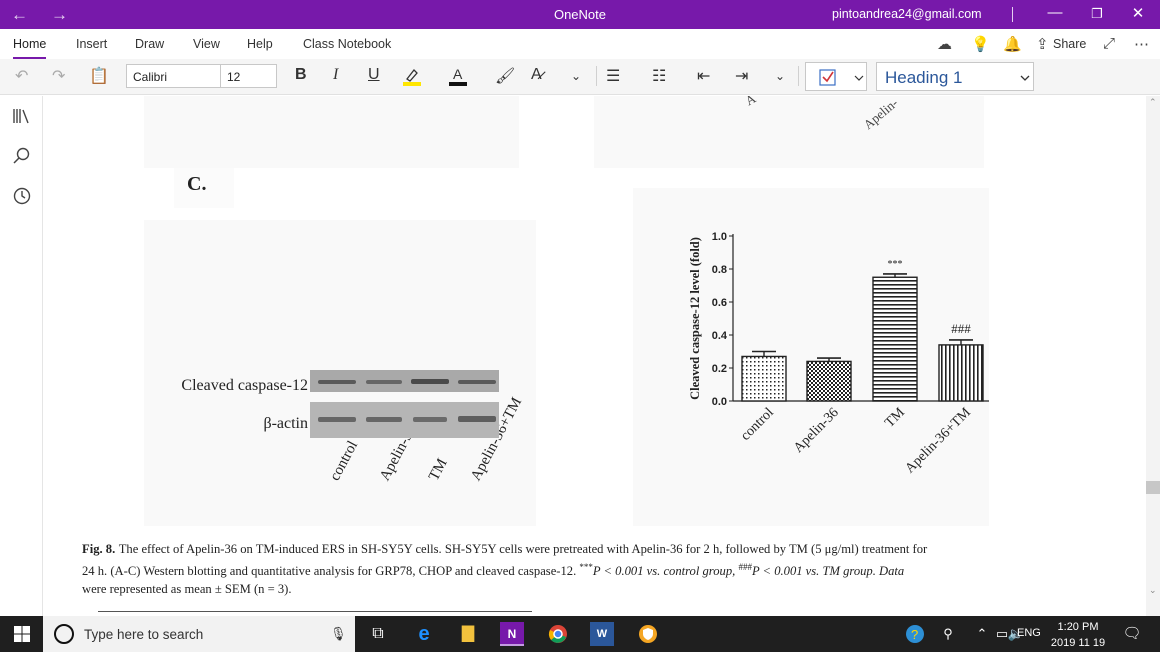 Image resolution: width=1160 pixels, height=652 pixels. I want to click on font-name-field: Calibri, so click(173, 76).